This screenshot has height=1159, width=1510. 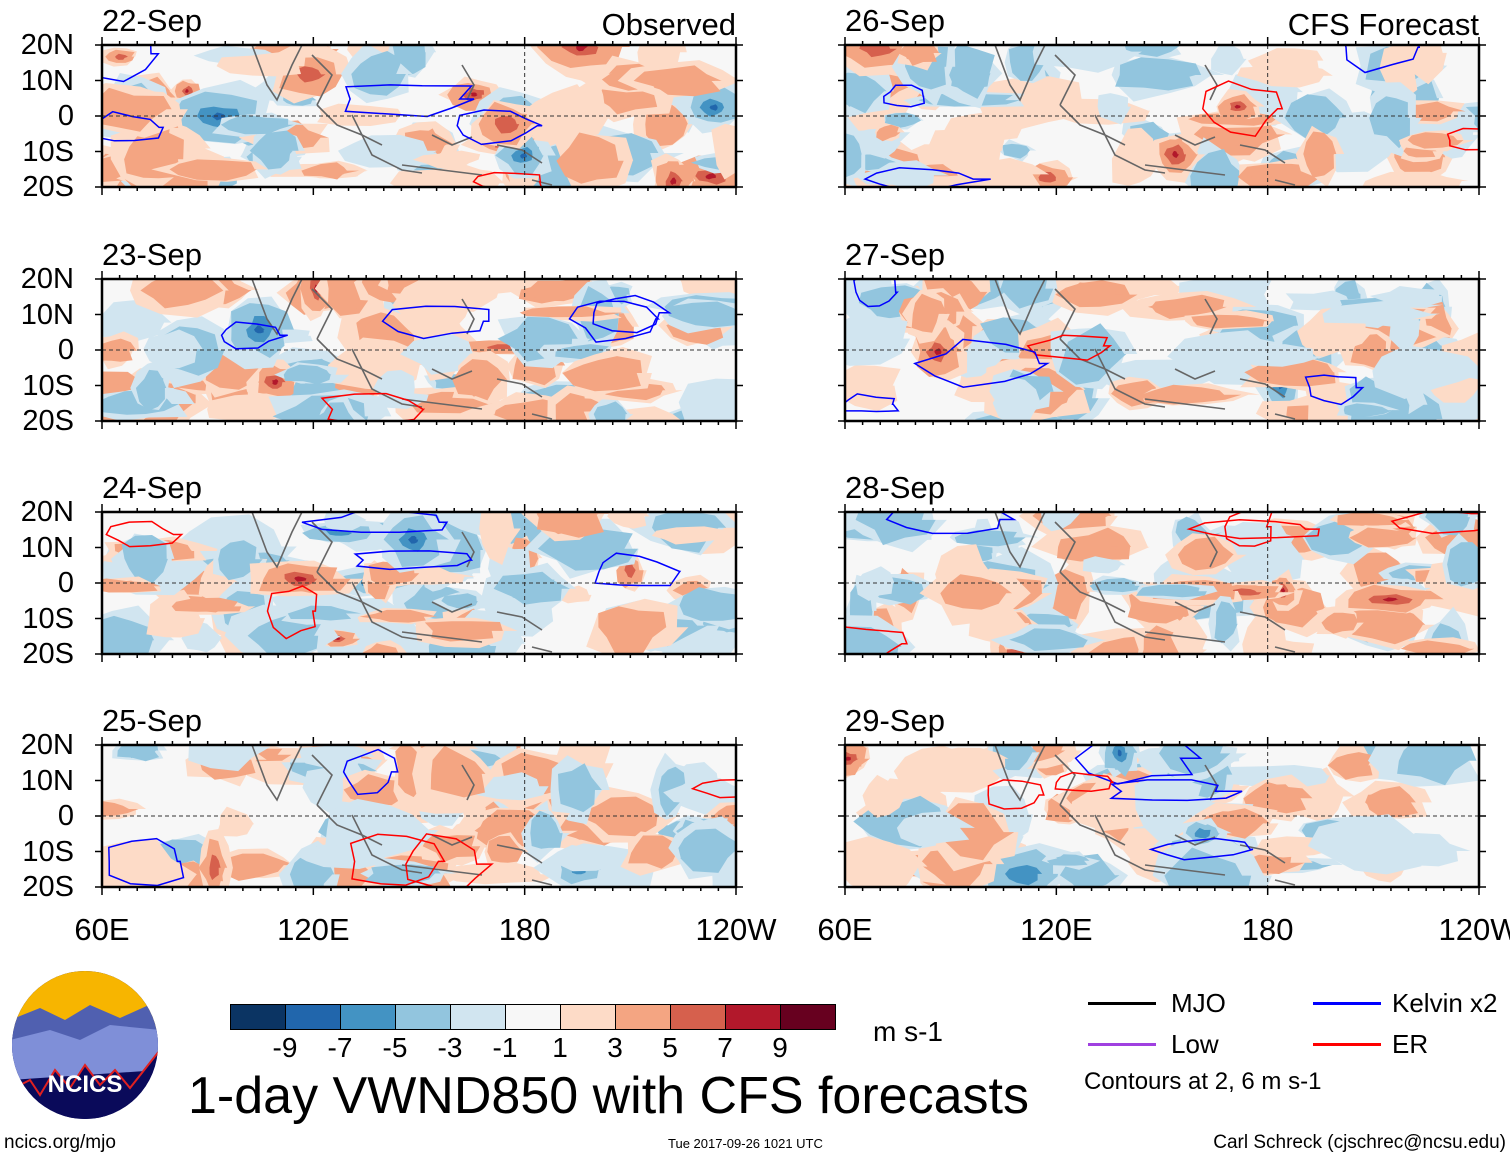 I want to click on panel-date: 26-Sep, so click(x=895, y=20).